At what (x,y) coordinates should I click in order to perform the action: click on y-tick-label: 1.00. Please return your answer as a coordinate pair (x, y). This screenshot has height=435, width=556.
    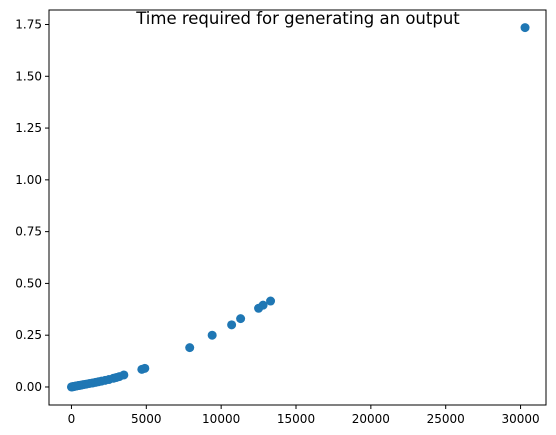
    Looking at the image, I should click on (28, 180).